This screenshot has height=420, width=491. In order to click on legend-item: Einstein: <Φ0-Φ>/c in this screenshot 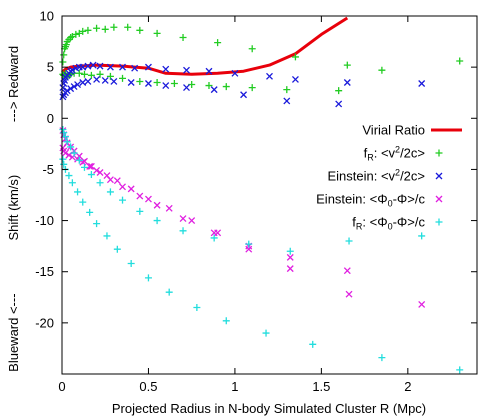, I will do `click(379, 200)`.